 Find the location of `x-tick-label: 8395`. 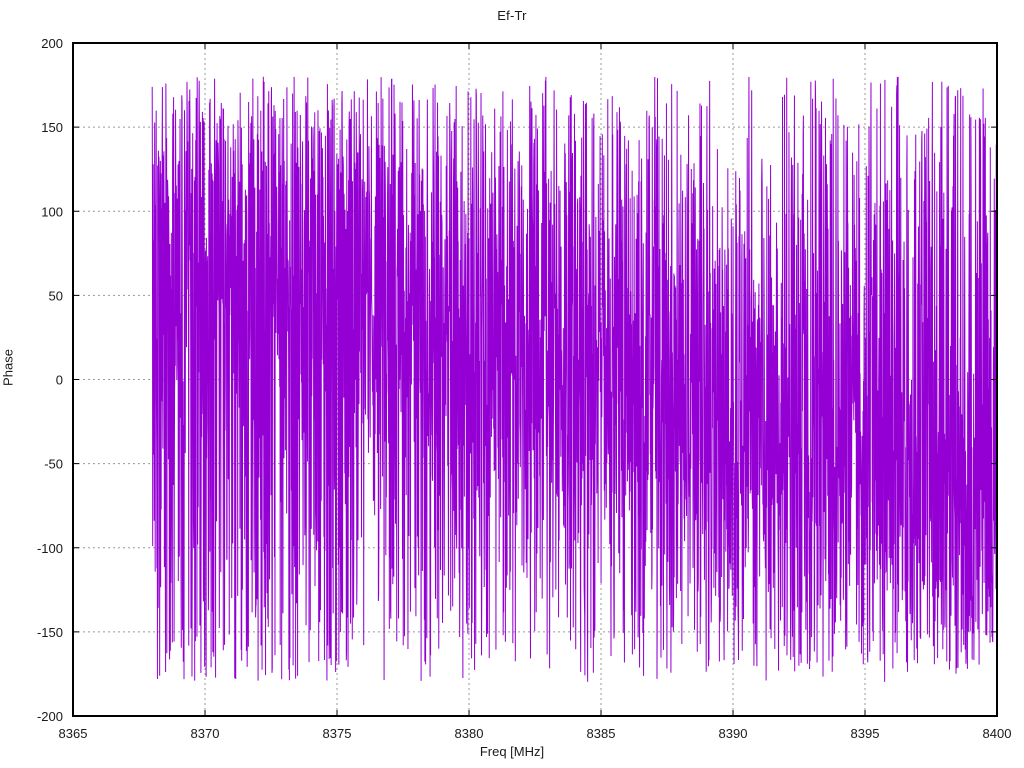

x-tick-label: 8395 is located at coordinates (865, 733).